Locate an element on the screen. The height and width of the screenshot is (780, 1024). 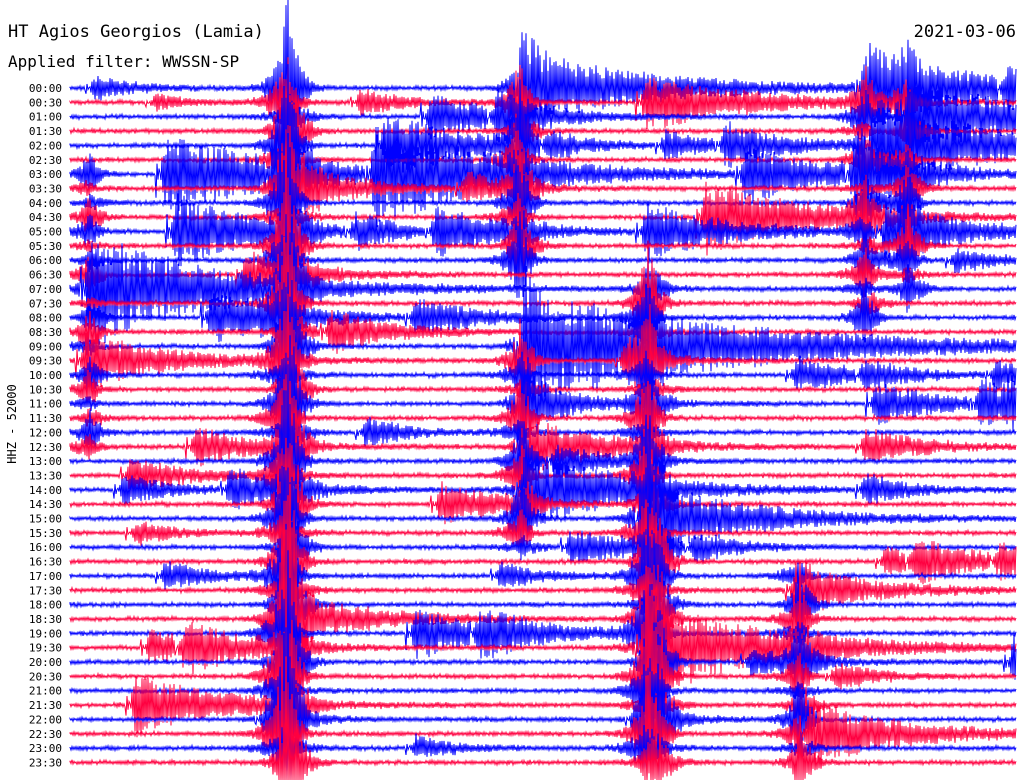
row-time-label: 13:00 is located at coordinates (45, 461).